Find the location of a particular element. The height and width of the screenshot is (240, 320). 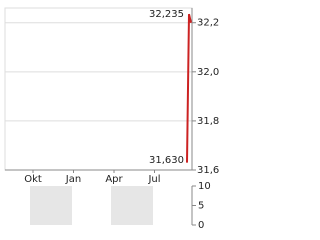

x-tick-label: Apr is located at coordinates (114, 179).